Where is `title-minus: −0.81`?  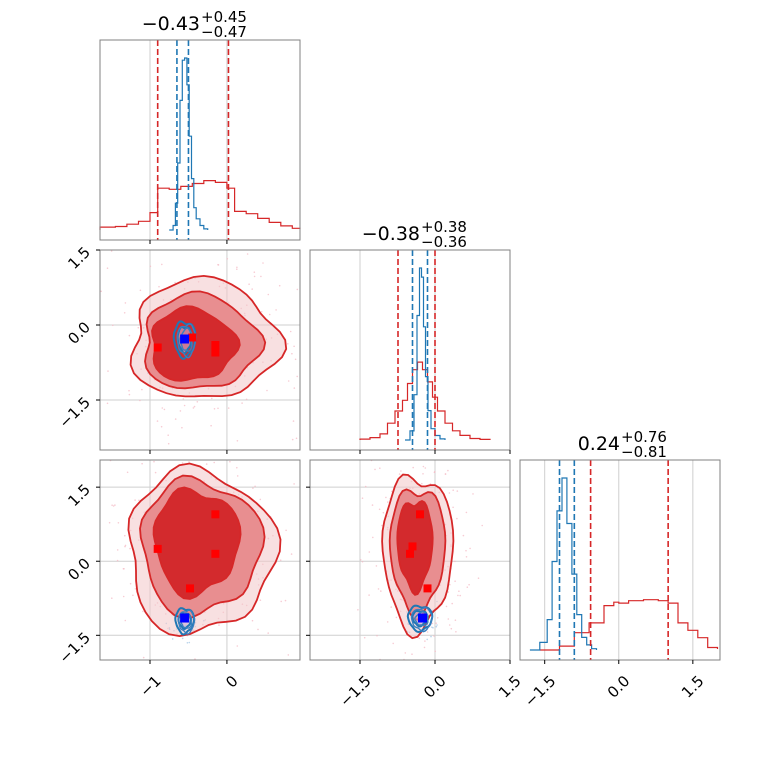 title-minus: −0.81 is located at coordinates (644, 452).